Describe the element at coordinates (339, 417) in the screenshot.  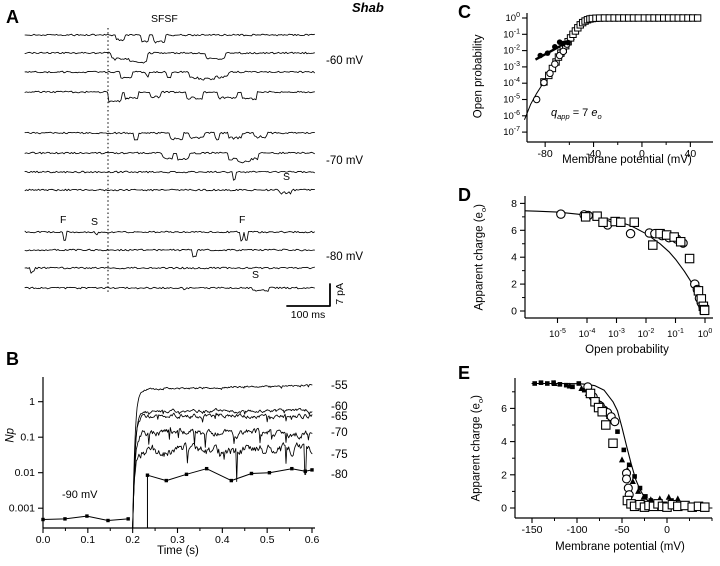
I see `b-trace-label-65: -65` at that location.